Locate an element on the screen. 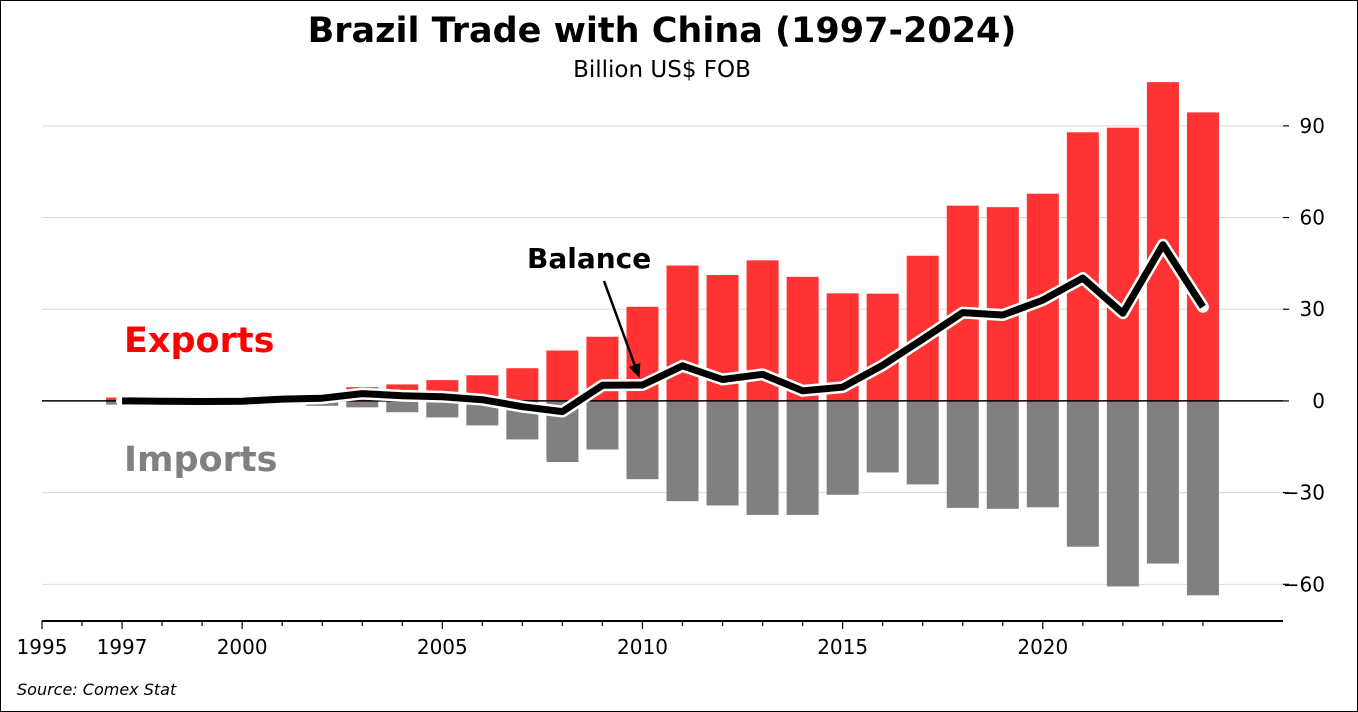 Image resolution: width=1358 pixels, height=712 pixels. x-tick-label: 2015 is located at coordinates (842, 647).